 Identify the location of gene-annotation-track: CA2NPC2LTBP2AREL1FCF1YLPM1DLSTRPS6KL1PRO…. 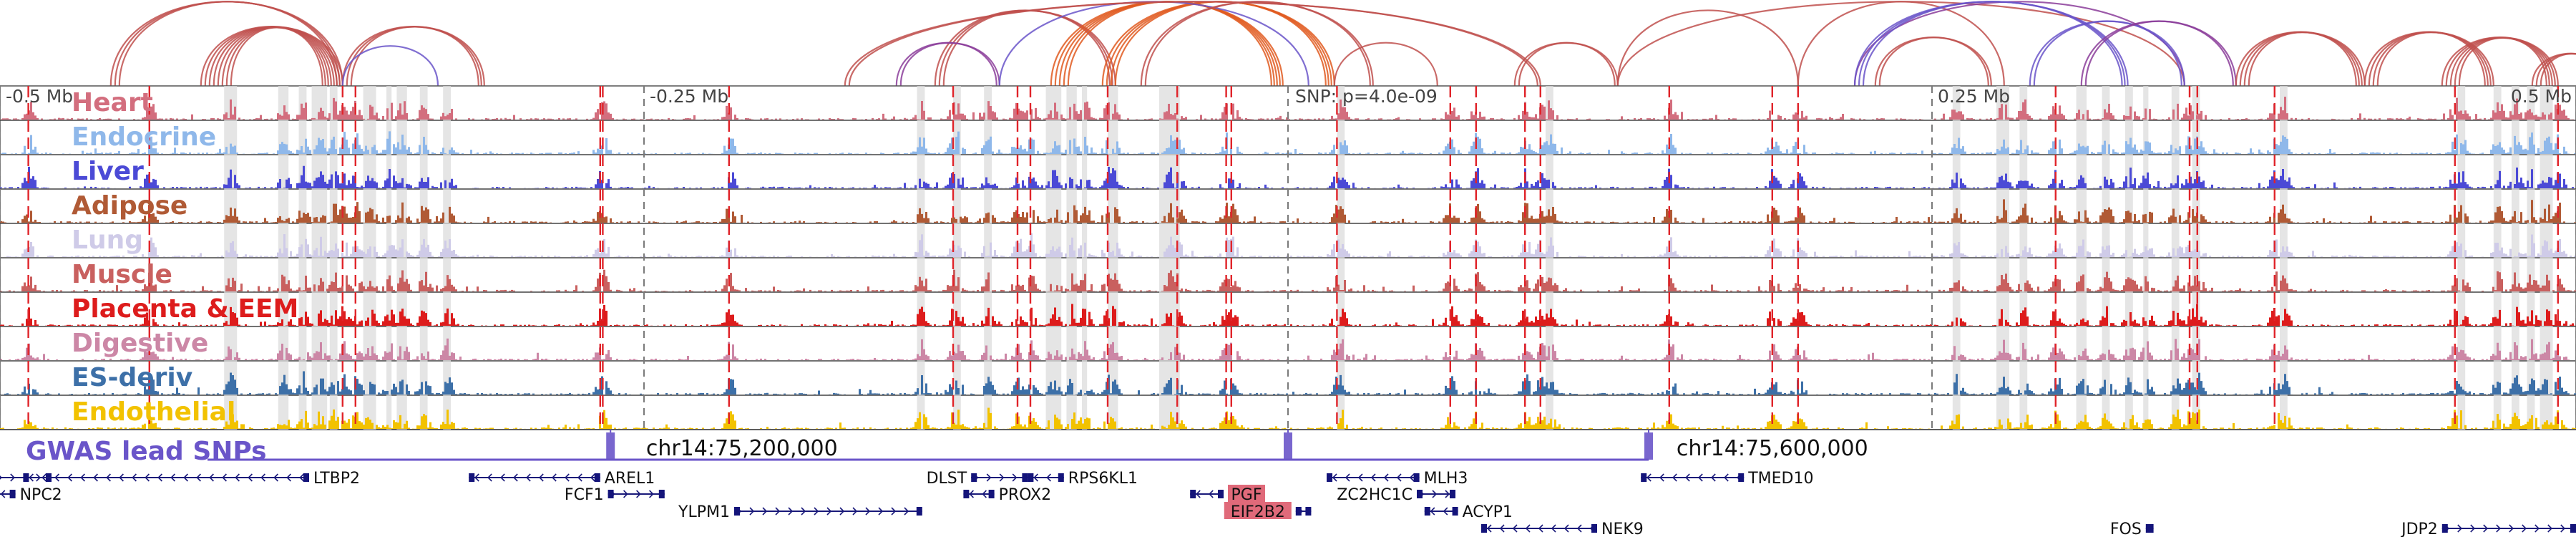
(1288, 503).